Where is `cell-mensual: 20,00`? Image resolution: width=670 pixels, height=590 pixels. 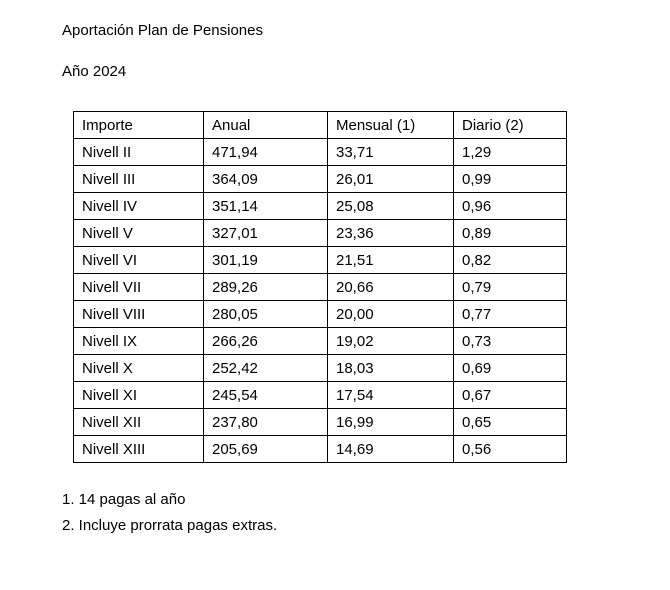 cell-mensual: 20,00 is located at coordinates (390, 314).